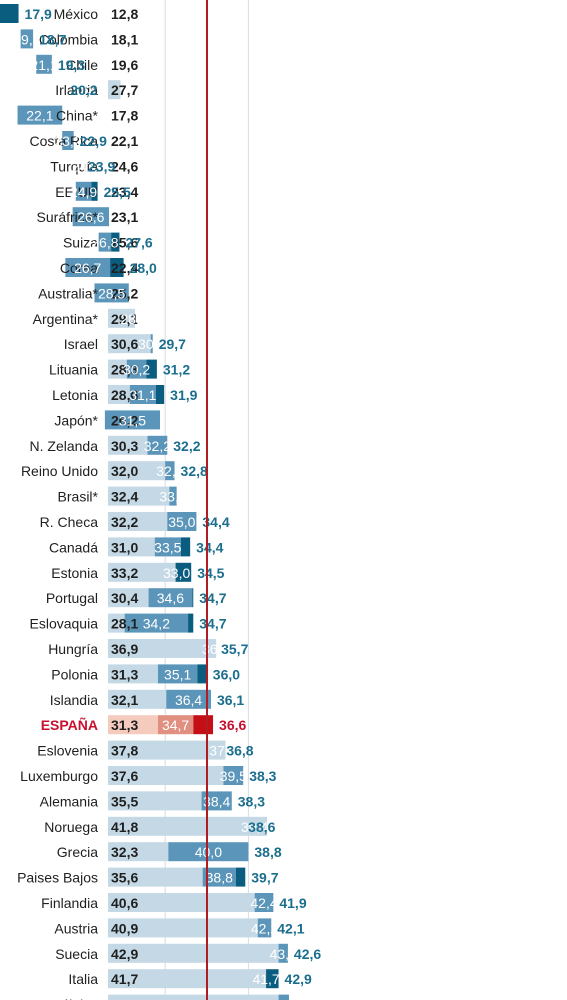 The width and height of the screenshot is (567, 1000). I want to click on category-label: Islandia, so click(74, 700).